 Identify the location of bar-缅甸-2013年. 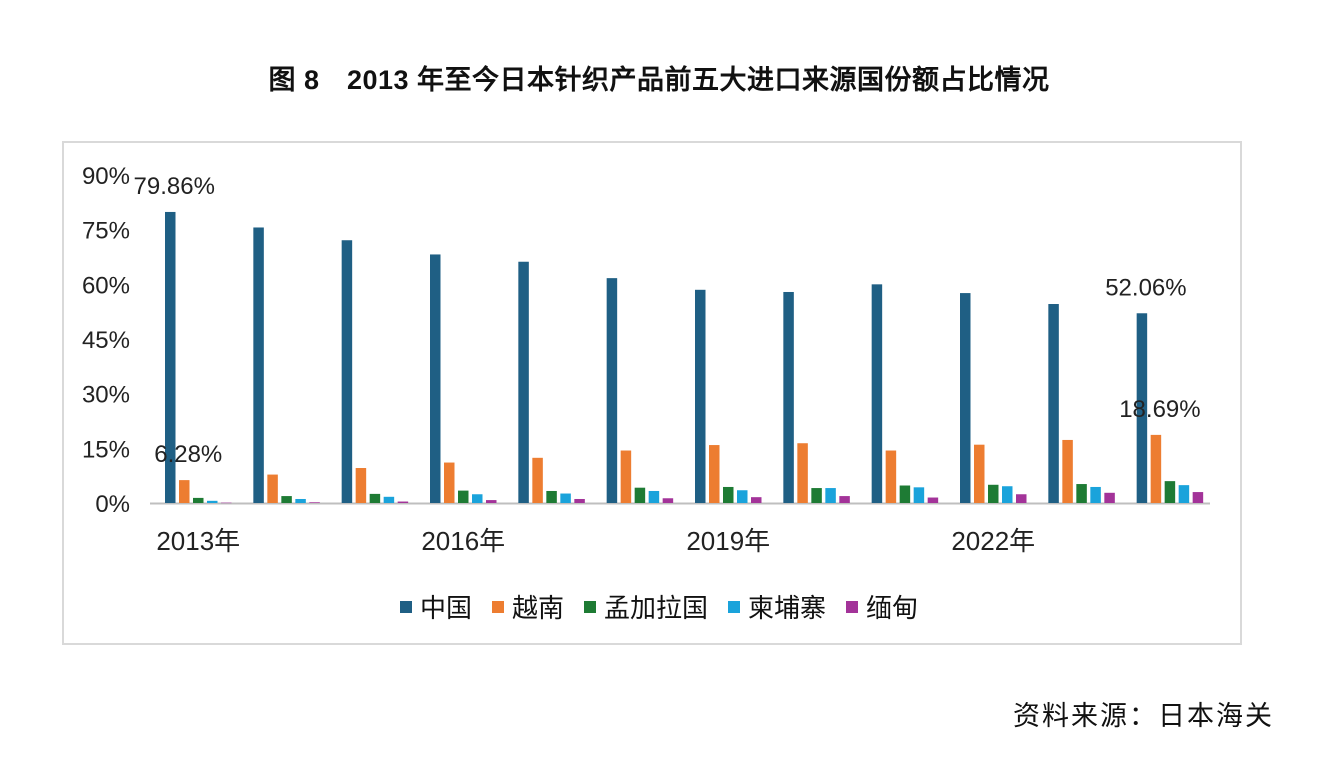
(226, 503).